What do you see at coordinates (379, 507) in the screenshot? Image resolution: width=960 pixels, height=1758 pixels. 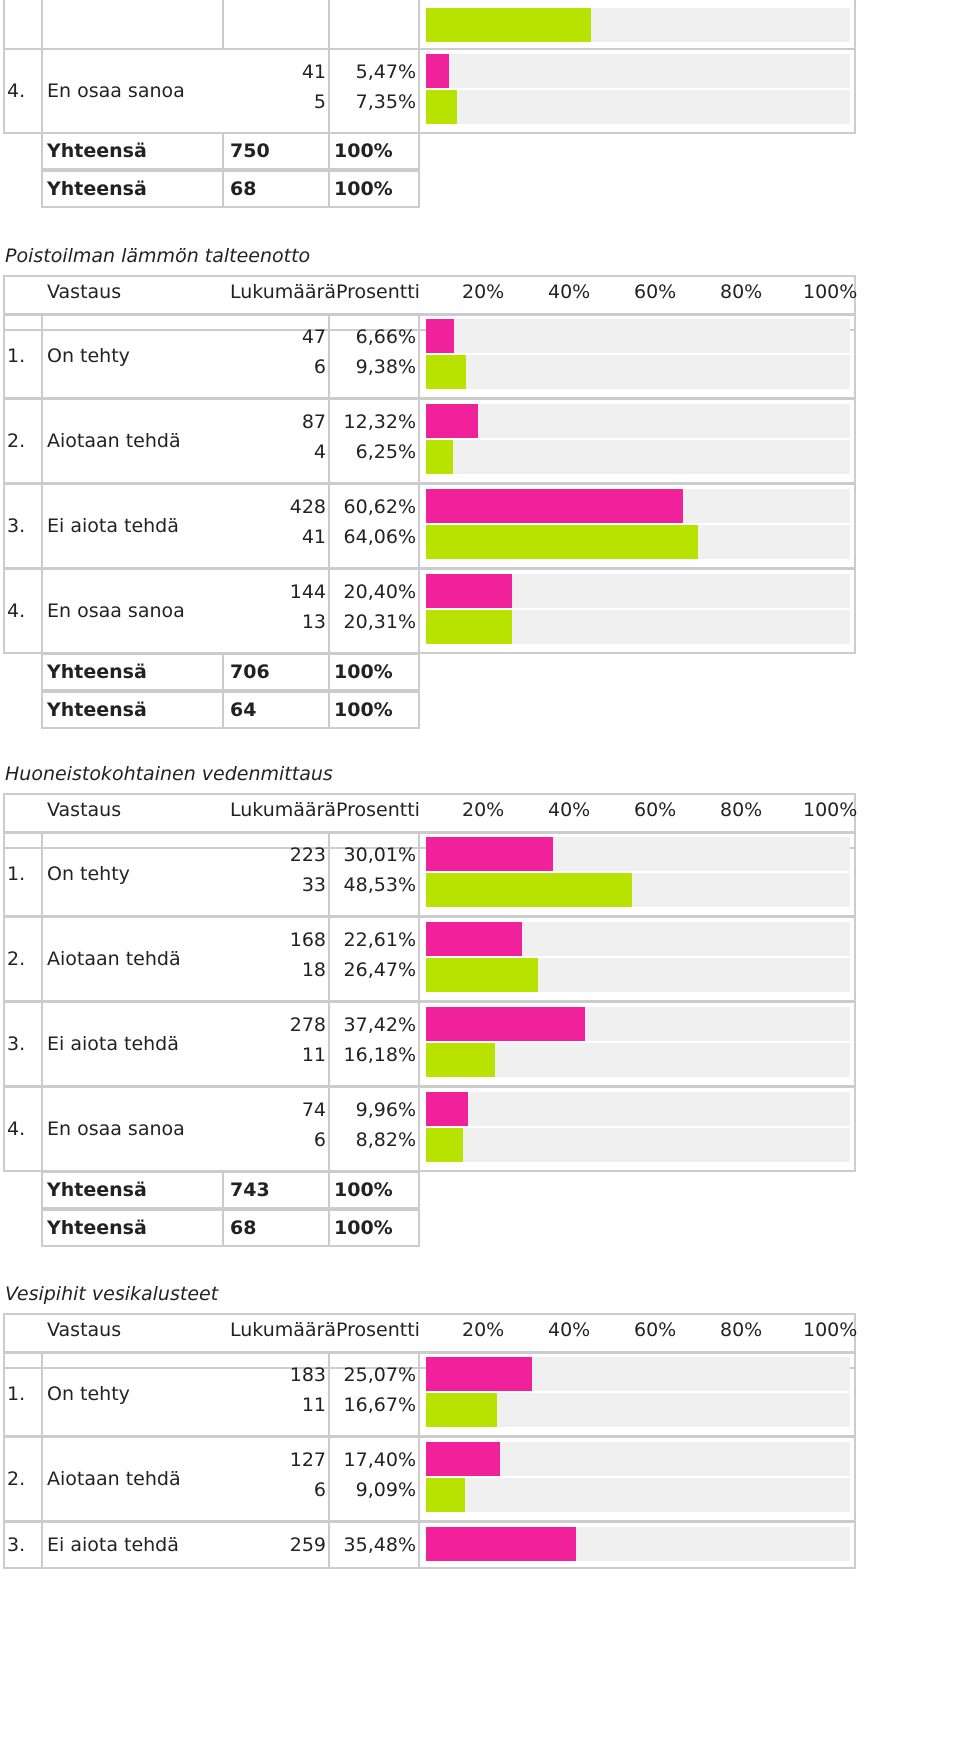 I see `percent-a: 60,62%` at bounding box center [379, 507].